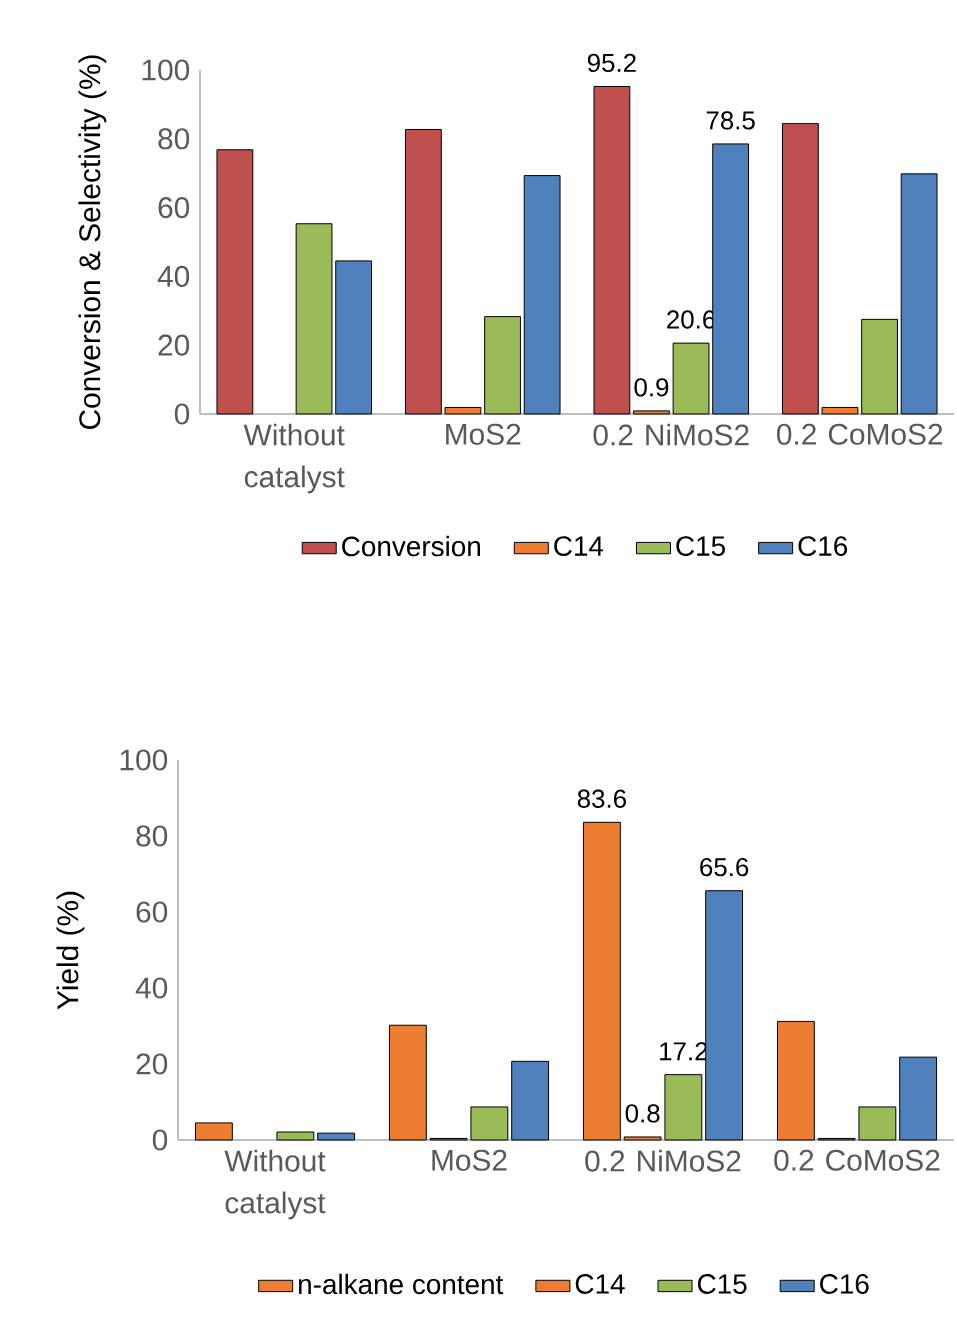 Image resolution: width=957 pixels, height=1322 pixels. Describe the element at coordinates (601, 798) in the screenshot. I see `data-label: 83.6` at that location.